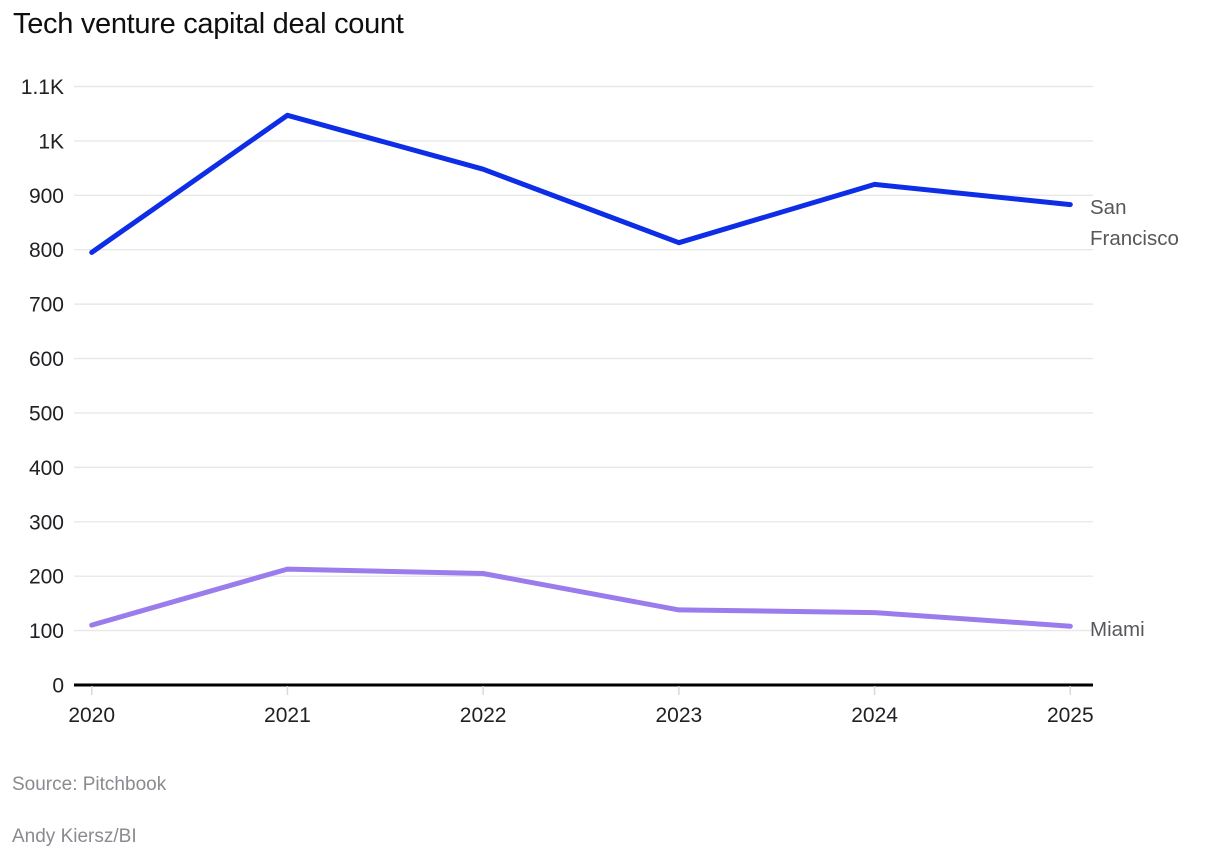 This screenshot has height=860, width=1220. I want to click on x-axis-tick-label: 2025, so click(1070, 715).